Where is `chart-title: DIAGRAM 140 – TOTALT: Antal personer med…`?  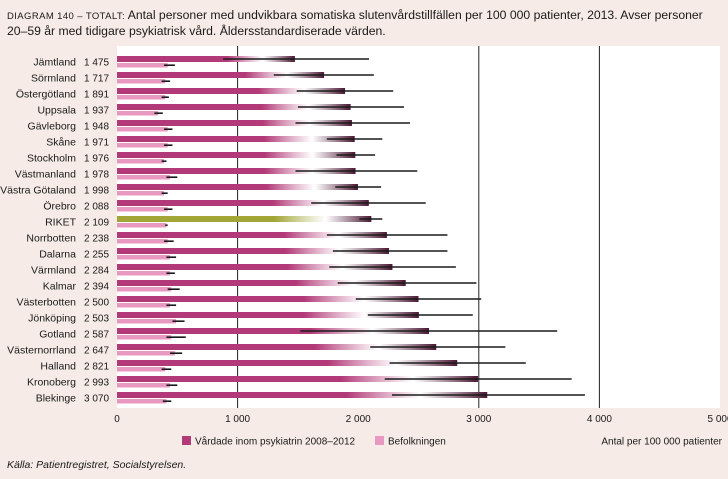 chart-title: DIAGRAM 140 – TOTALT: Antal personer med… is located at coordinates (363, 23).